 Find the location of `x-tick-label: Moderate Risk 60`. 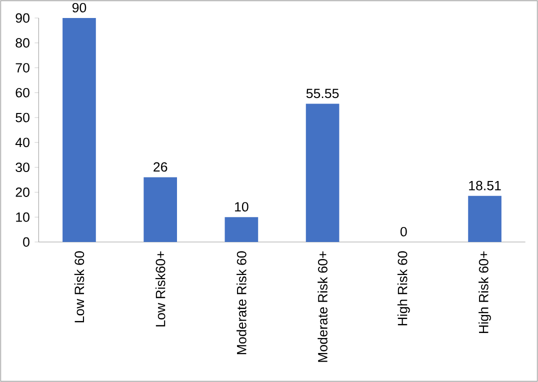

x-tick-label: Moderate Risk 60 is located at coordinates (241, 302).